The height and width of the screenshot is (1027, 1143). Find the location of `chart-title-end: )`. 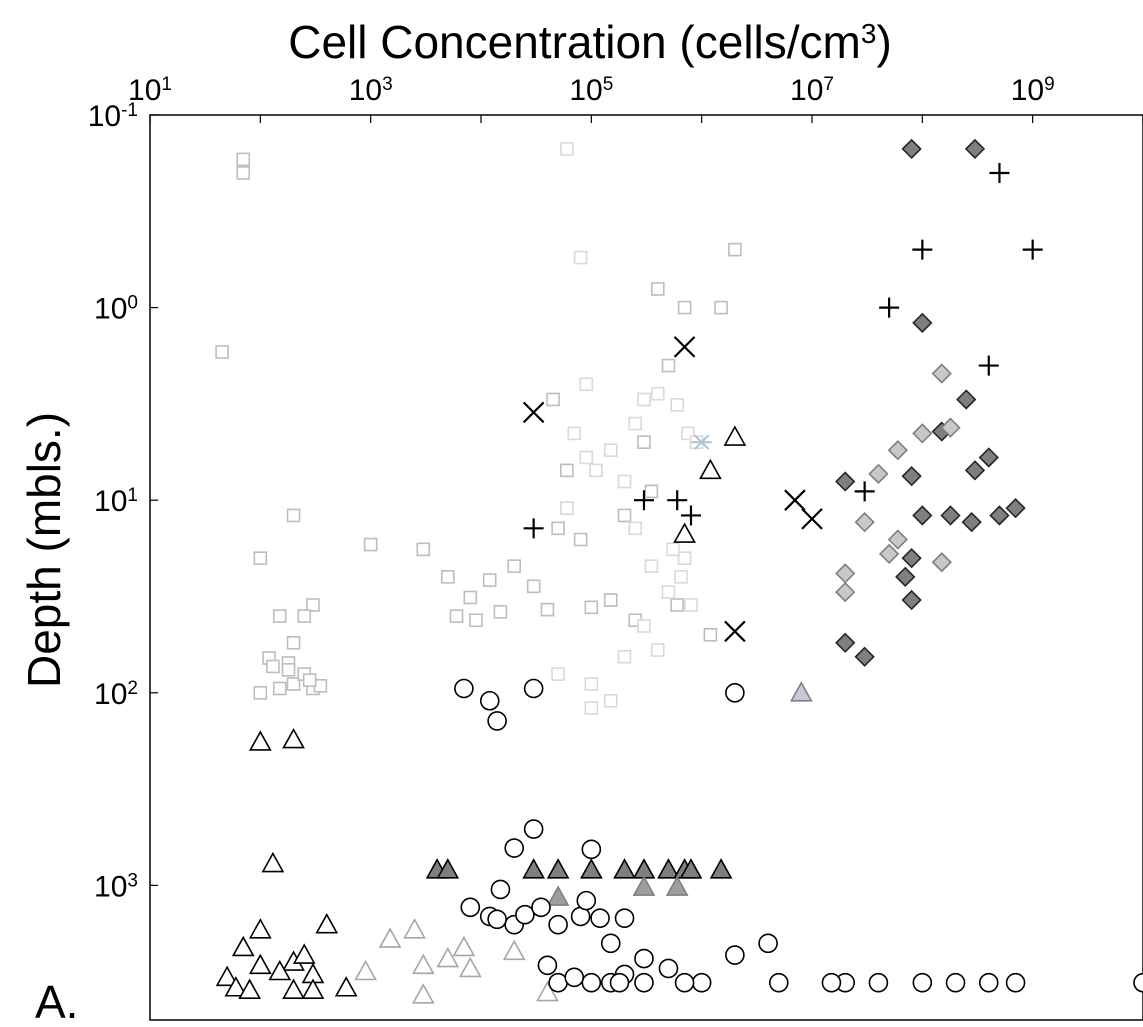

chart-title-end: ) is located at coordinates (883, 42).